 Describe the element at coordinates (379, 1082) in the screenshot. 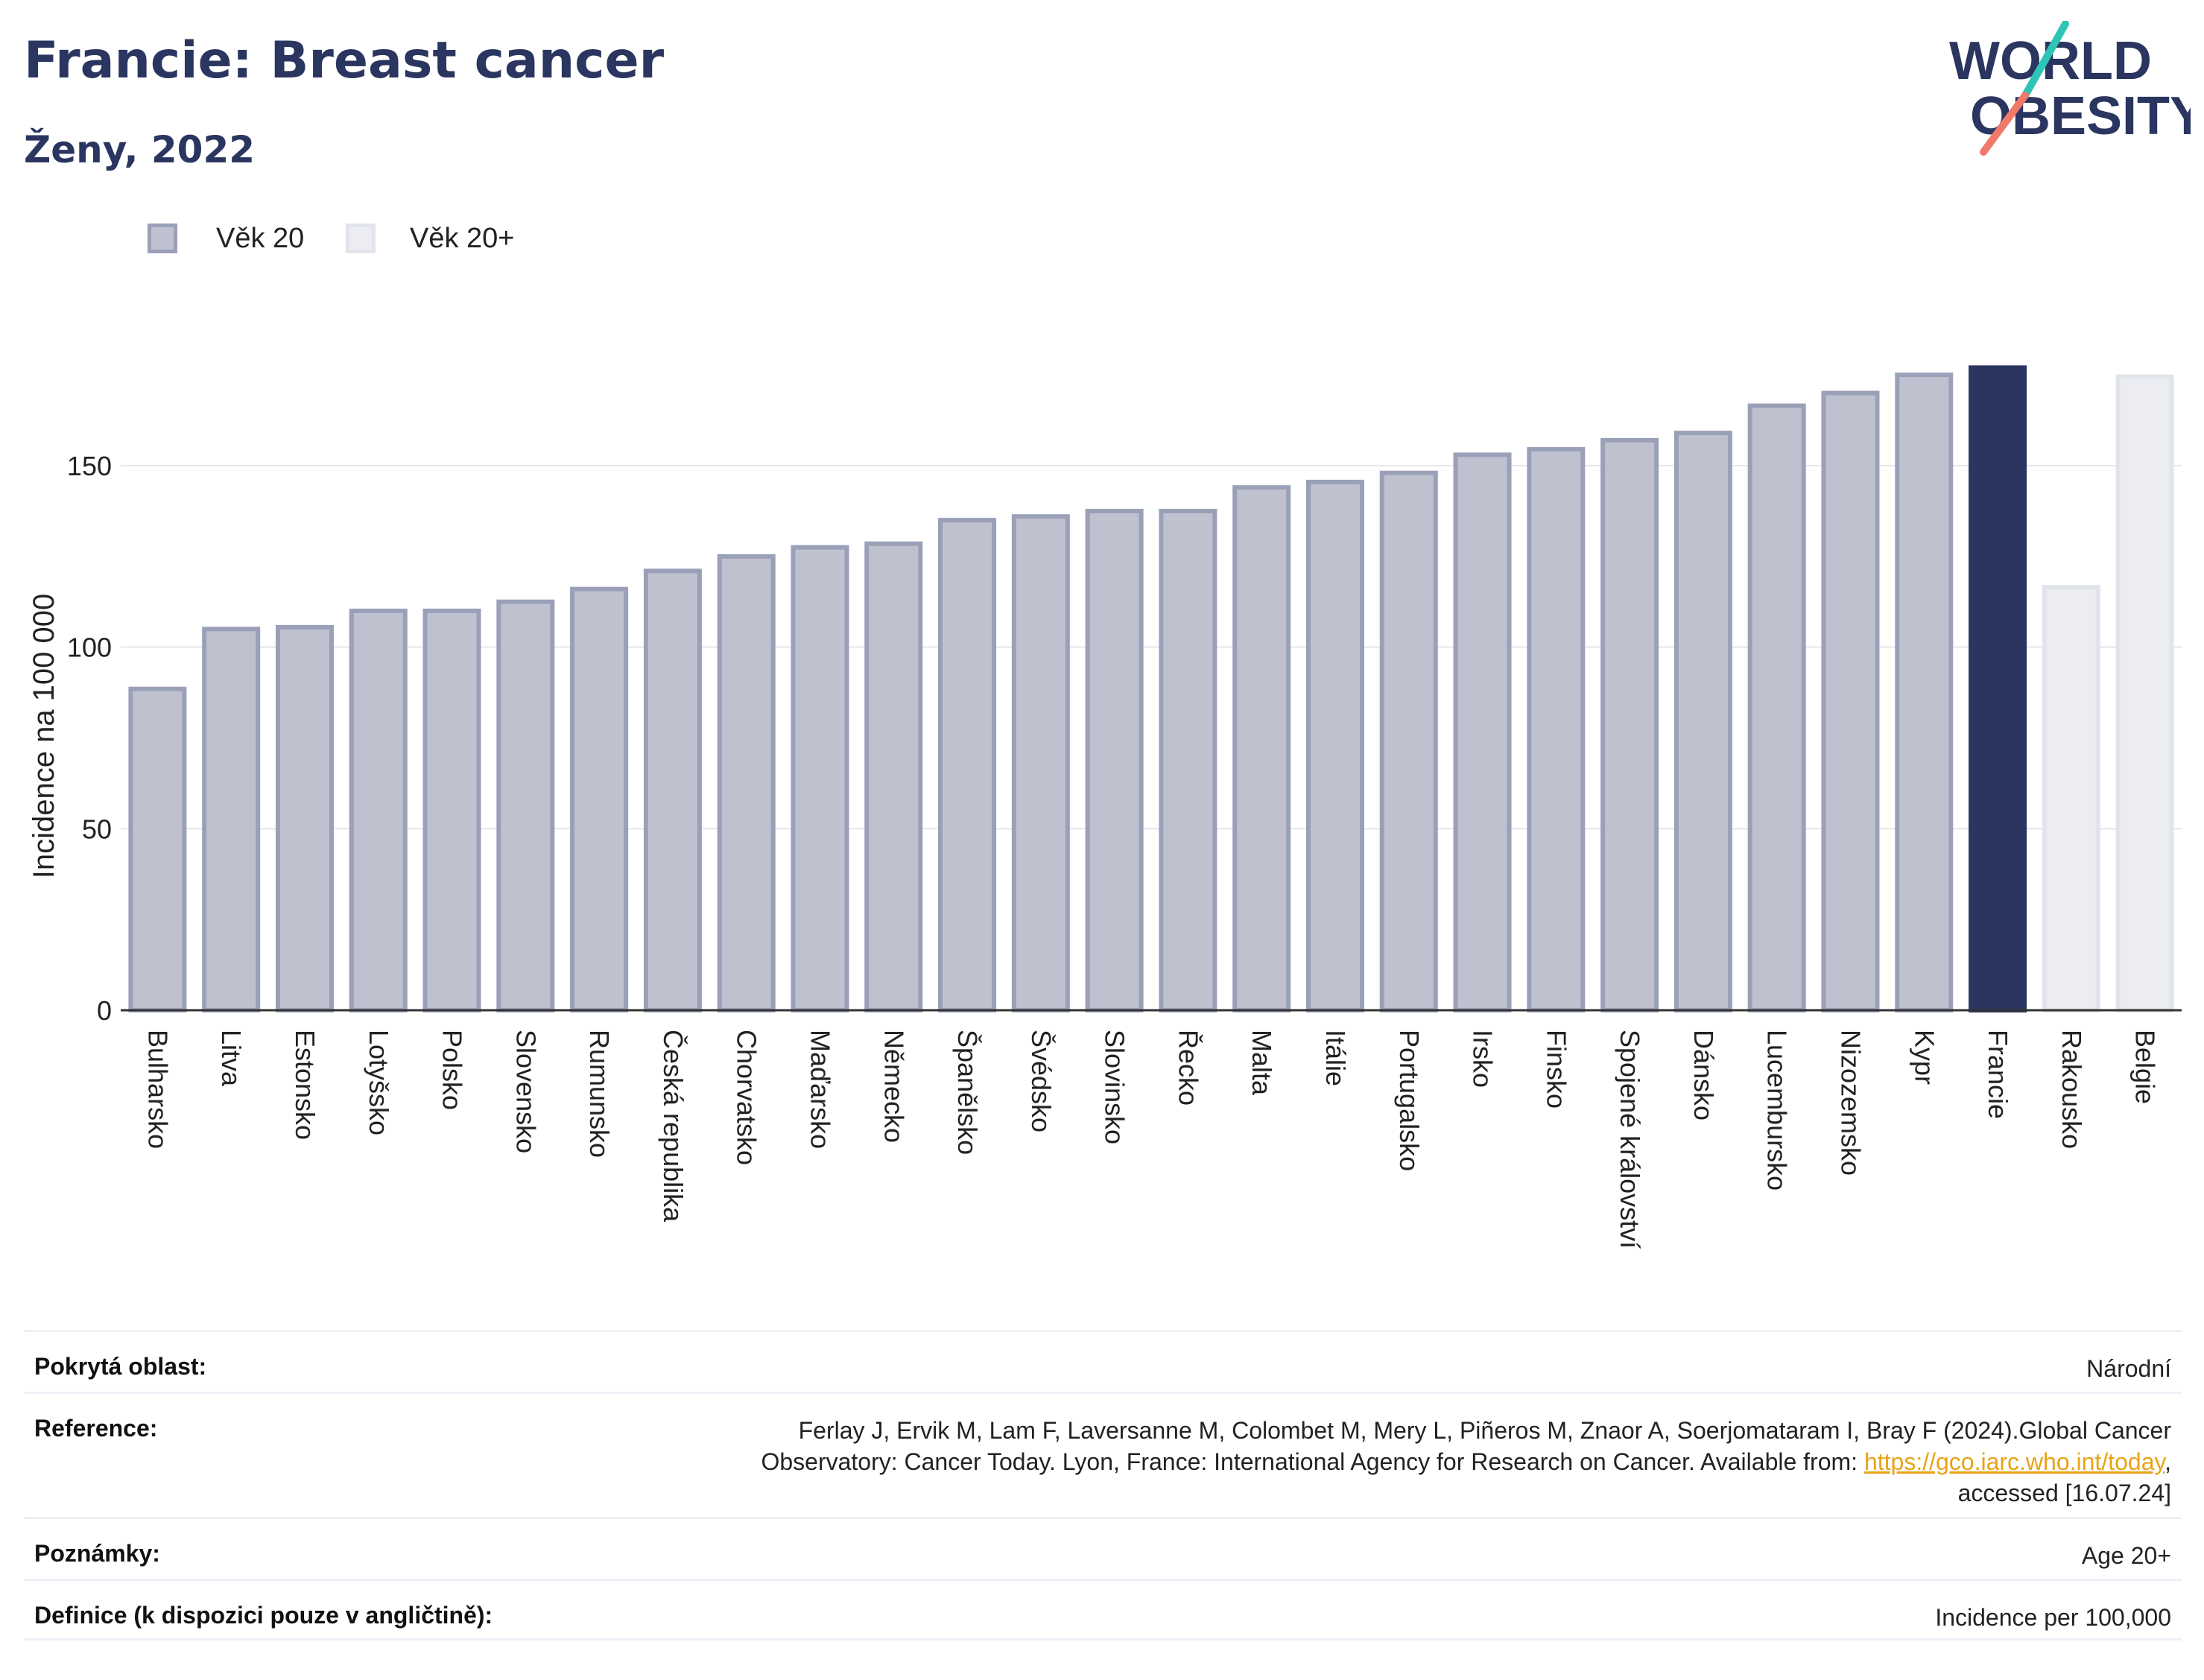

I see `x-tick-label: Lotyšsko` at that location.